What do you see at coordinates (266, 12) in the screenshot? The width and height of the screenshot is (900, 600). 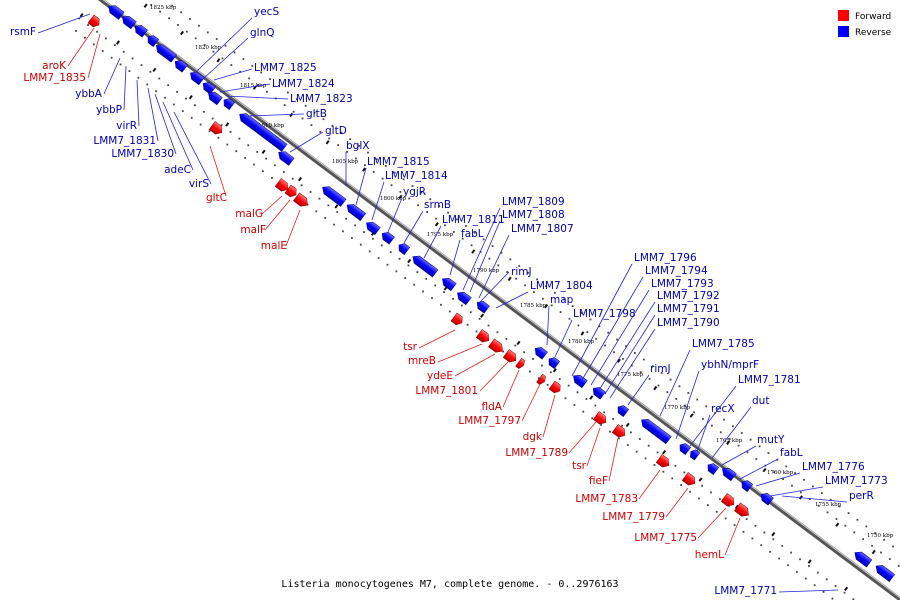 I see `reverse-gene-label-yecs: yecS` at bounding box center [266, 12].